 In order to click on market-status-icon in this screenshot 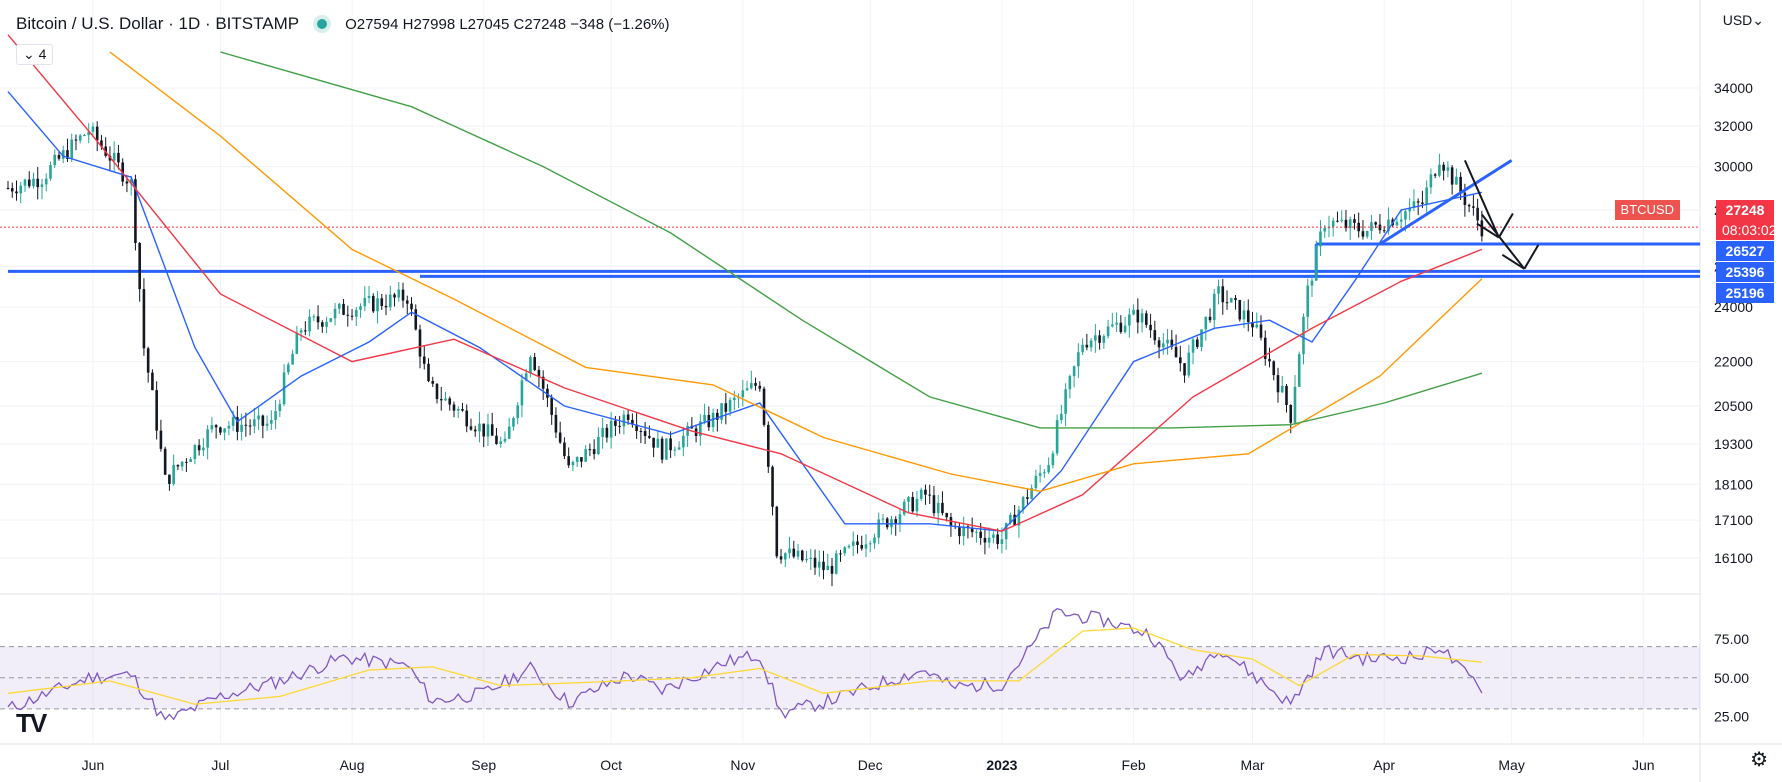, I will do `click(322, 24)`.